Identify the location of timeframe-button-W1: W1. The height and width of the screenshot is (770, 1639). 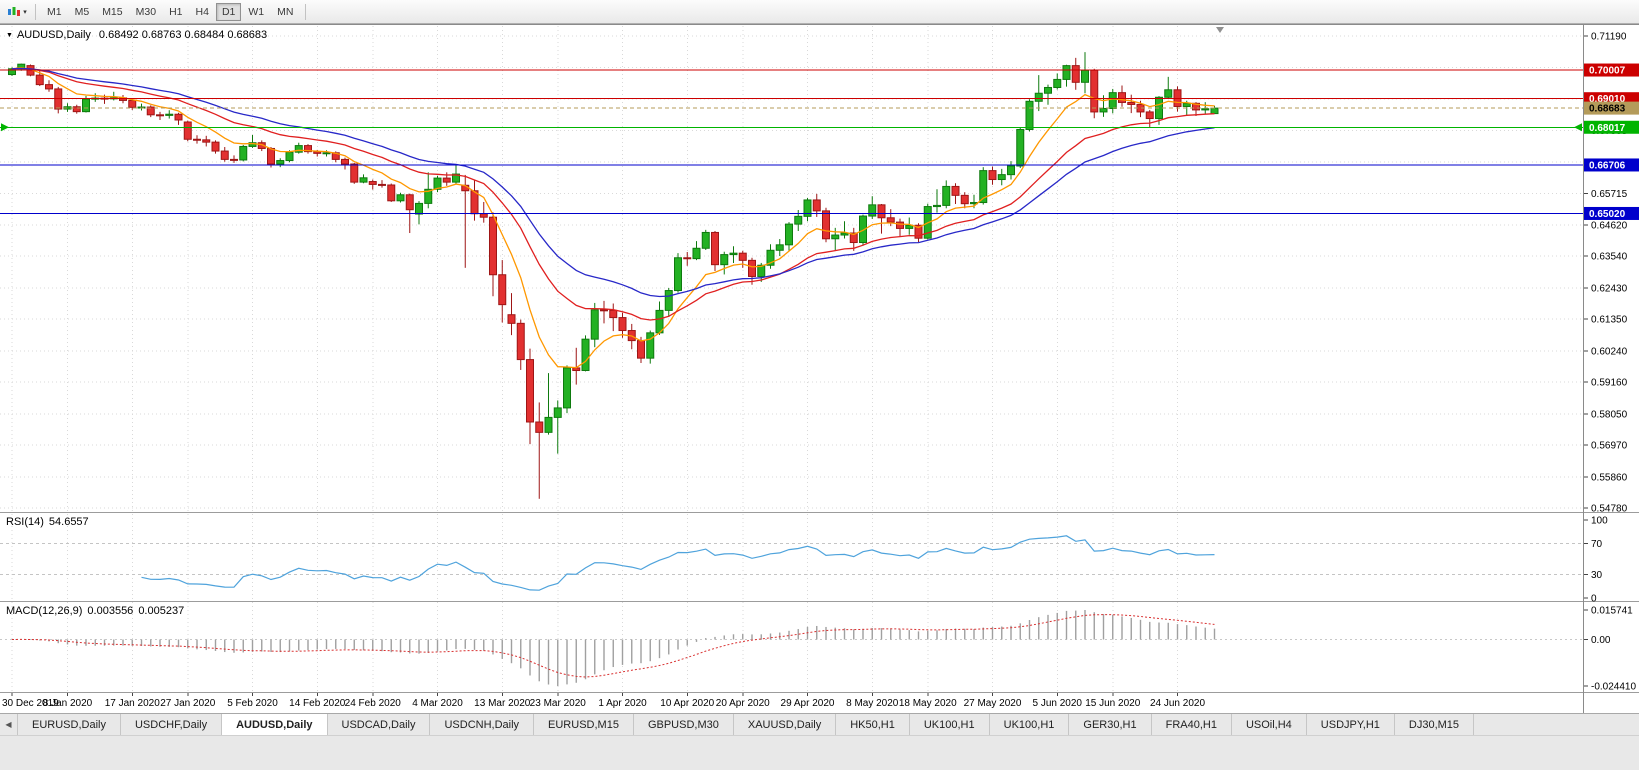
(256, 11).